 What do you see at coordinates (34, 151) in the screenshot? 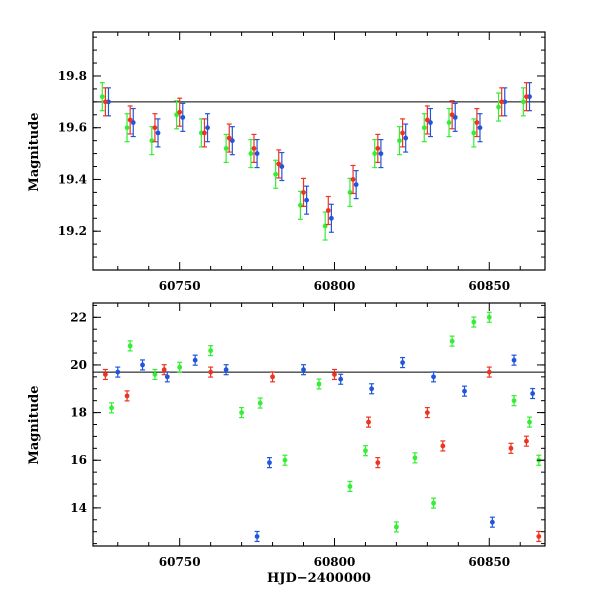
I see `top-ylabel: Magnitude` at bounding box center [34, 151].